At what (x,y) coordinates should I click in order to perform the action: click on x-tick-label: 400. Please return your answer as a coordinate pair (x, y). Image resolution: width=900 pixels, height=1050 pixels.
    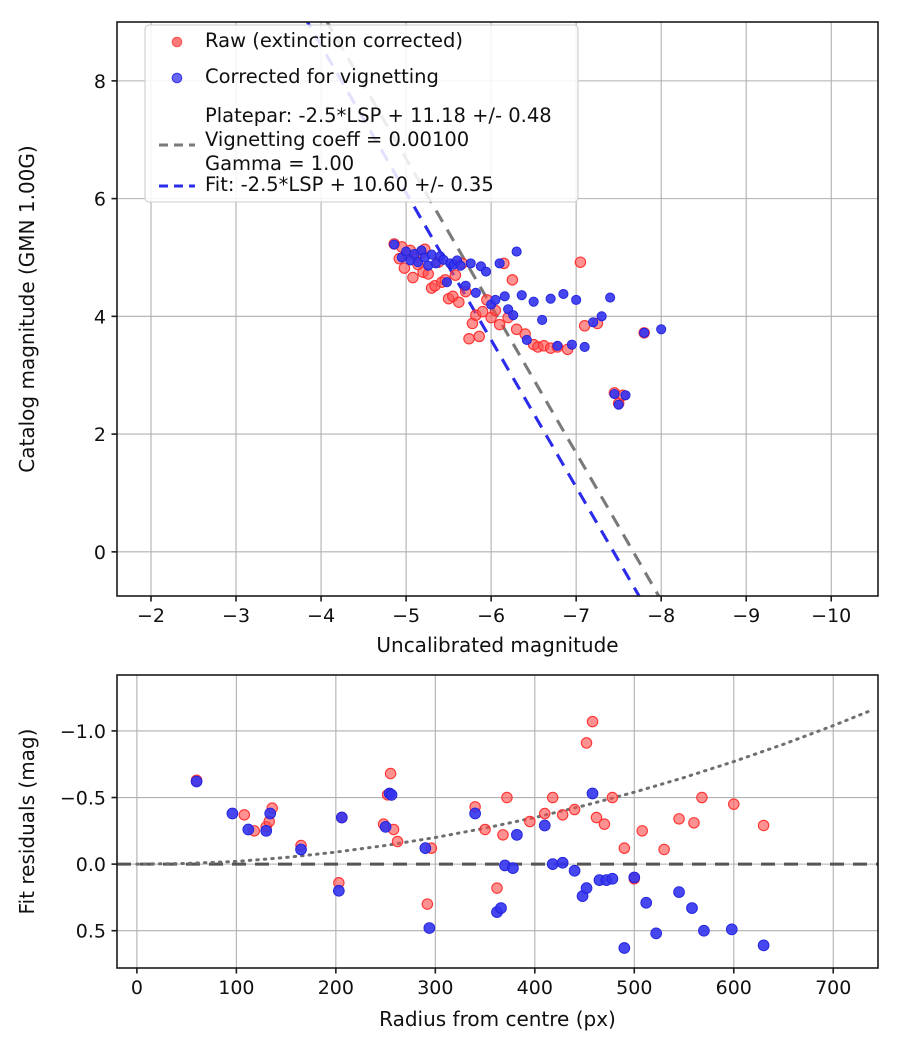
    Looking at the image, I should click on (535, 988).